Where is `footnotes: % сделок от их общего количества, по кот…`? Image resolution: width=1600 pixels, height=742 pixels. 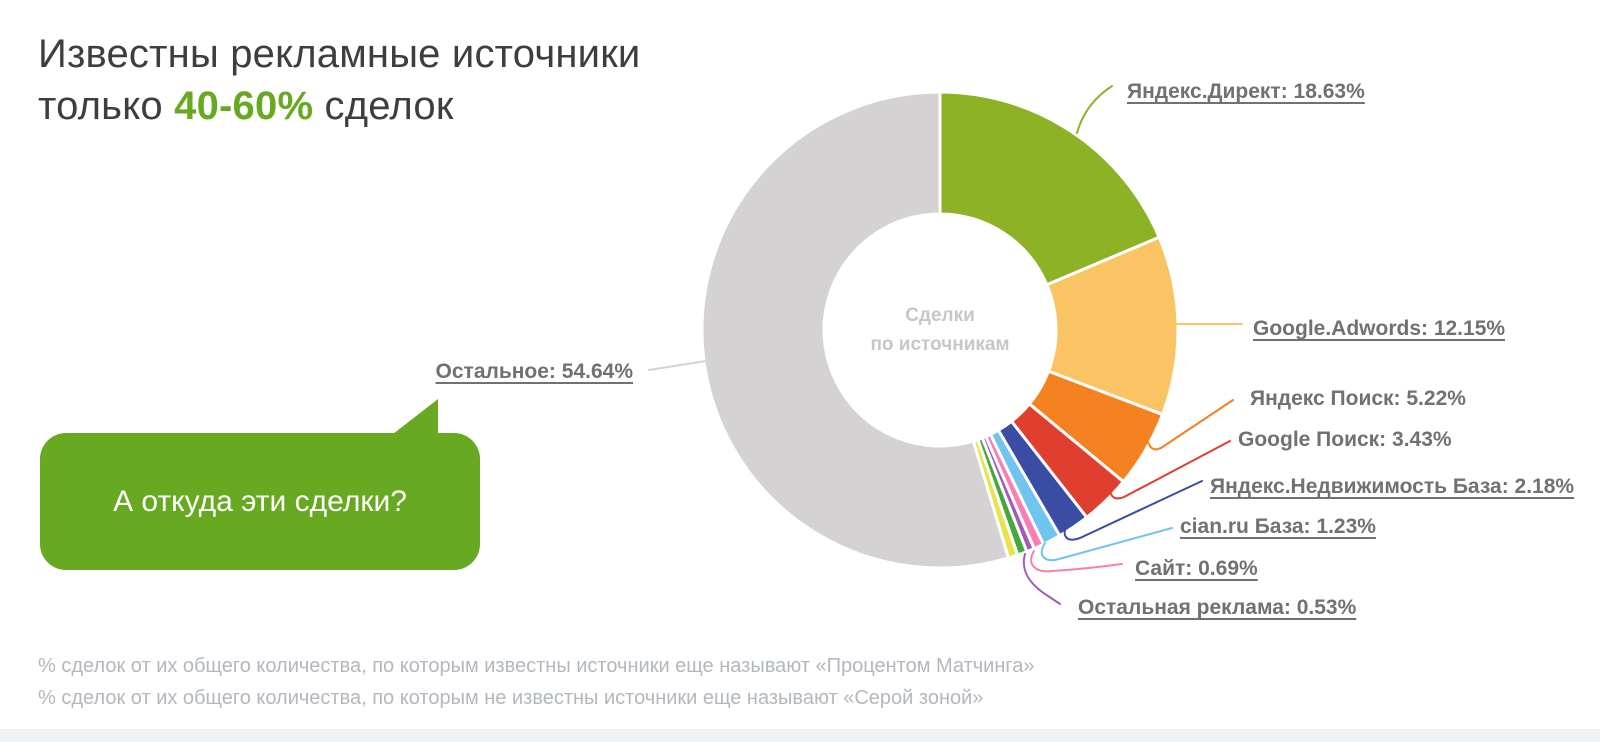
footnotes: % сделок от их общего количества, по кот… is located at coordinates (536, 682).